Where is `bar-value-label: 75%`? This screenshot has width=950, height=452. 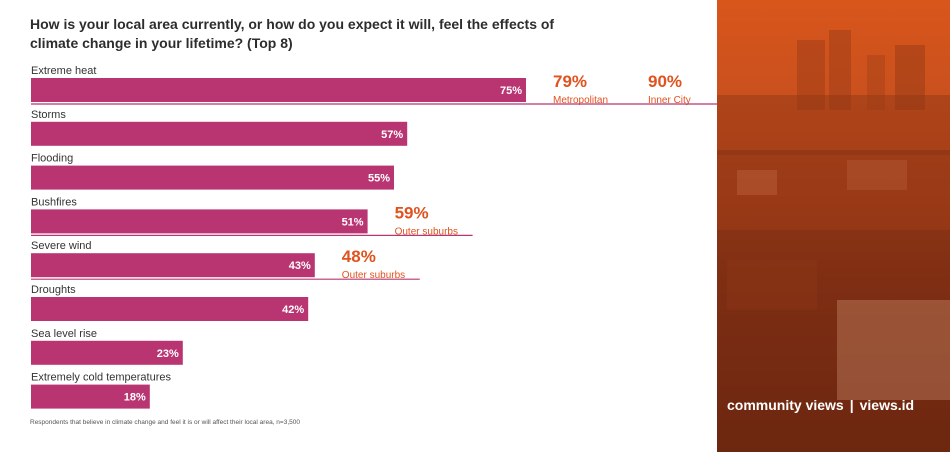 bar-value-label: 75% is located at coordinates (511, 91).